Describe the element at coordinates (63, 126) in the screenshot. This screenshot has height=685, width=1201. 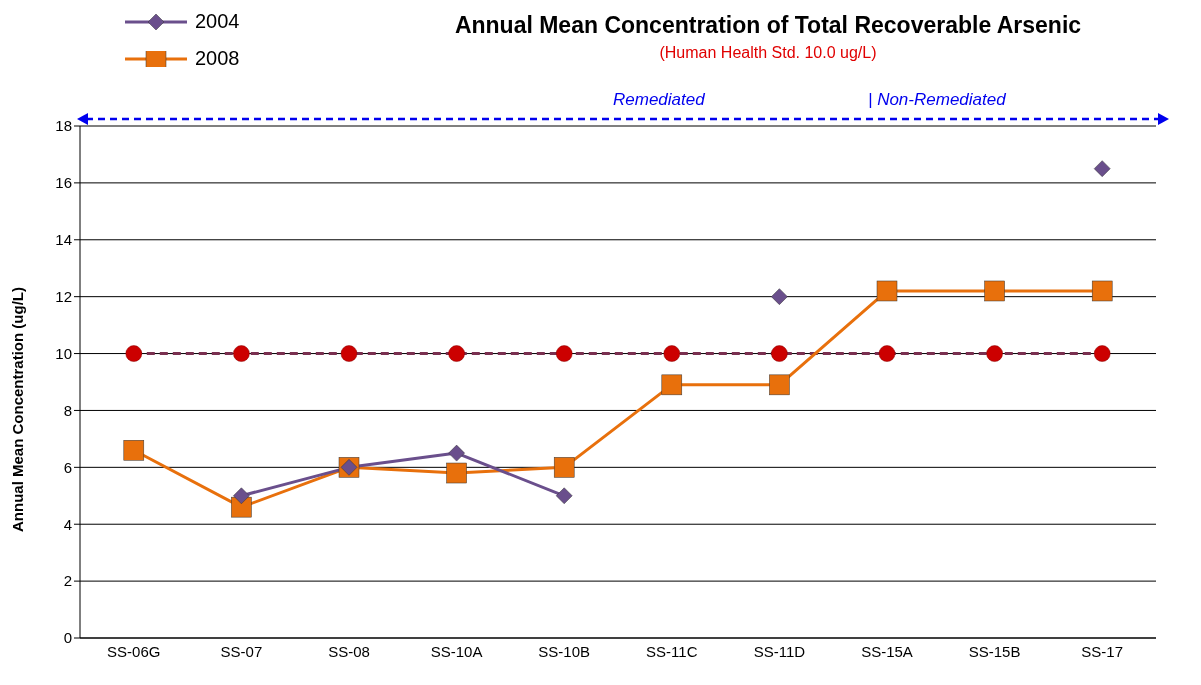
I see `y-tick-label: 18` at that location.